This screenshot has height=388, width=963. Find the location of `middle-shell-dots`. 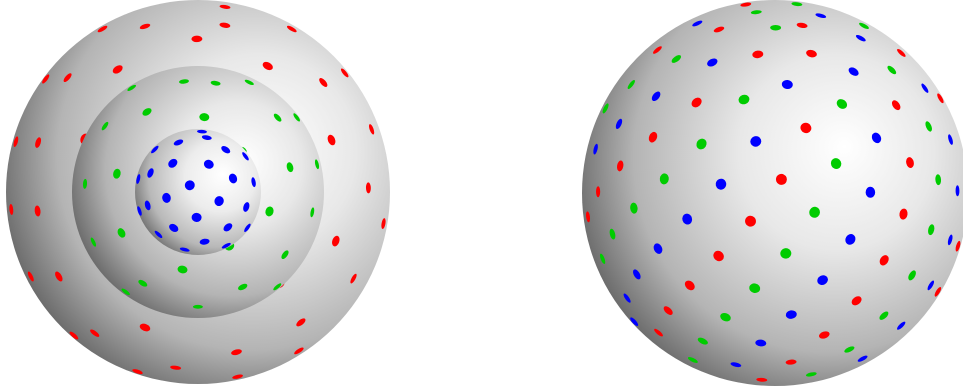

middle-shell-dots is located at coordinates (201, 194).